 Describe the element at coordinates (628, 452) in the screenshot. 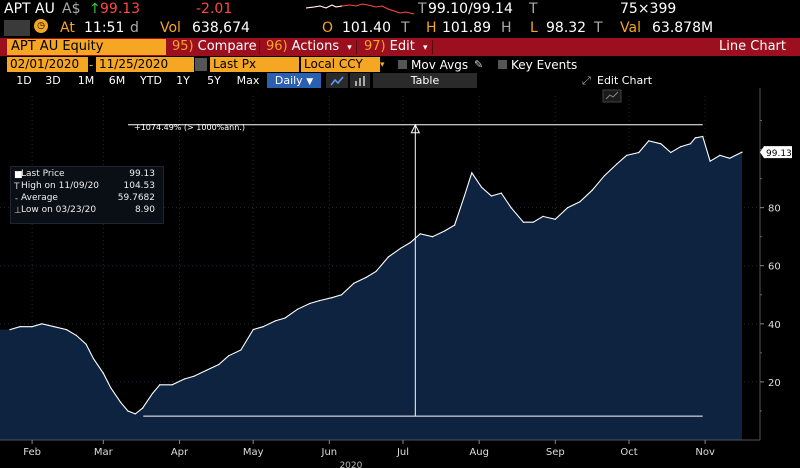

I see `x-tick-label: Oct` at that location.